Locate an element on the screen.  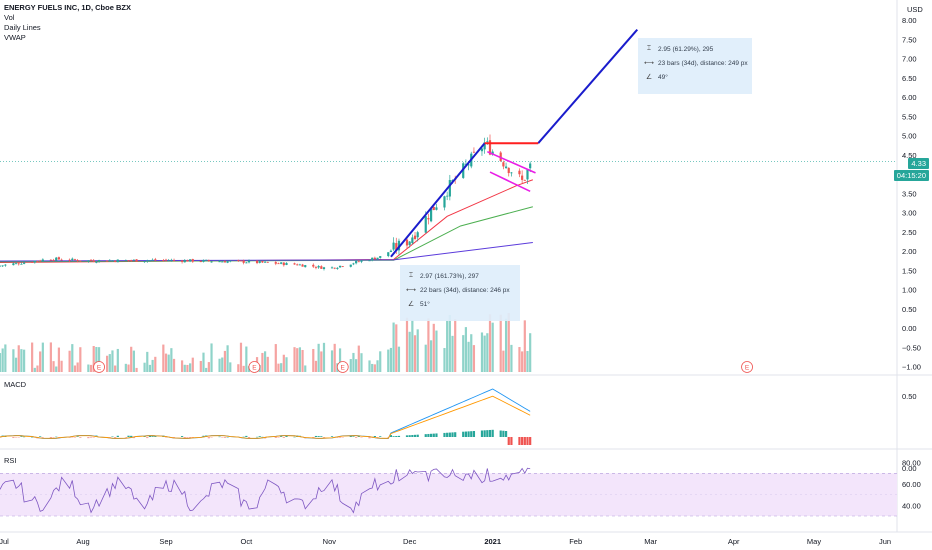
trend-drawings is located at coordinates (514, 143).